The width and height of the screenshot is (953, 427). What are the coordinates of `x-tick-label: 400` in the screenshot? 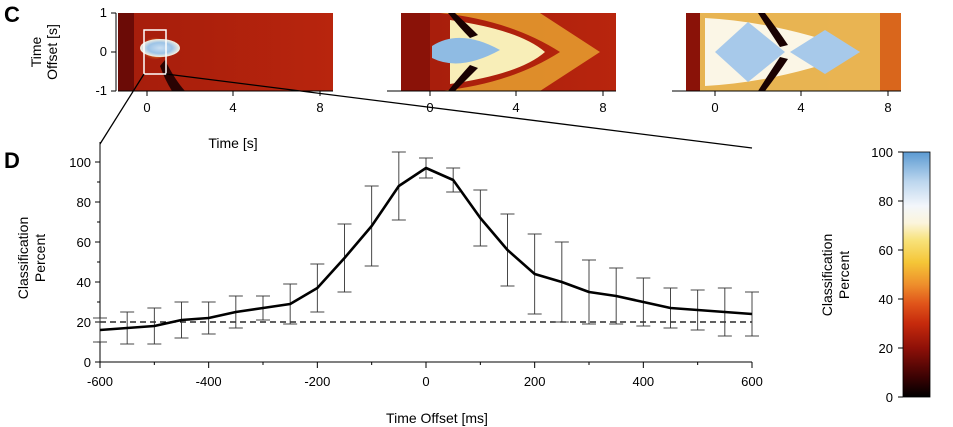 It's located at (643, 381).